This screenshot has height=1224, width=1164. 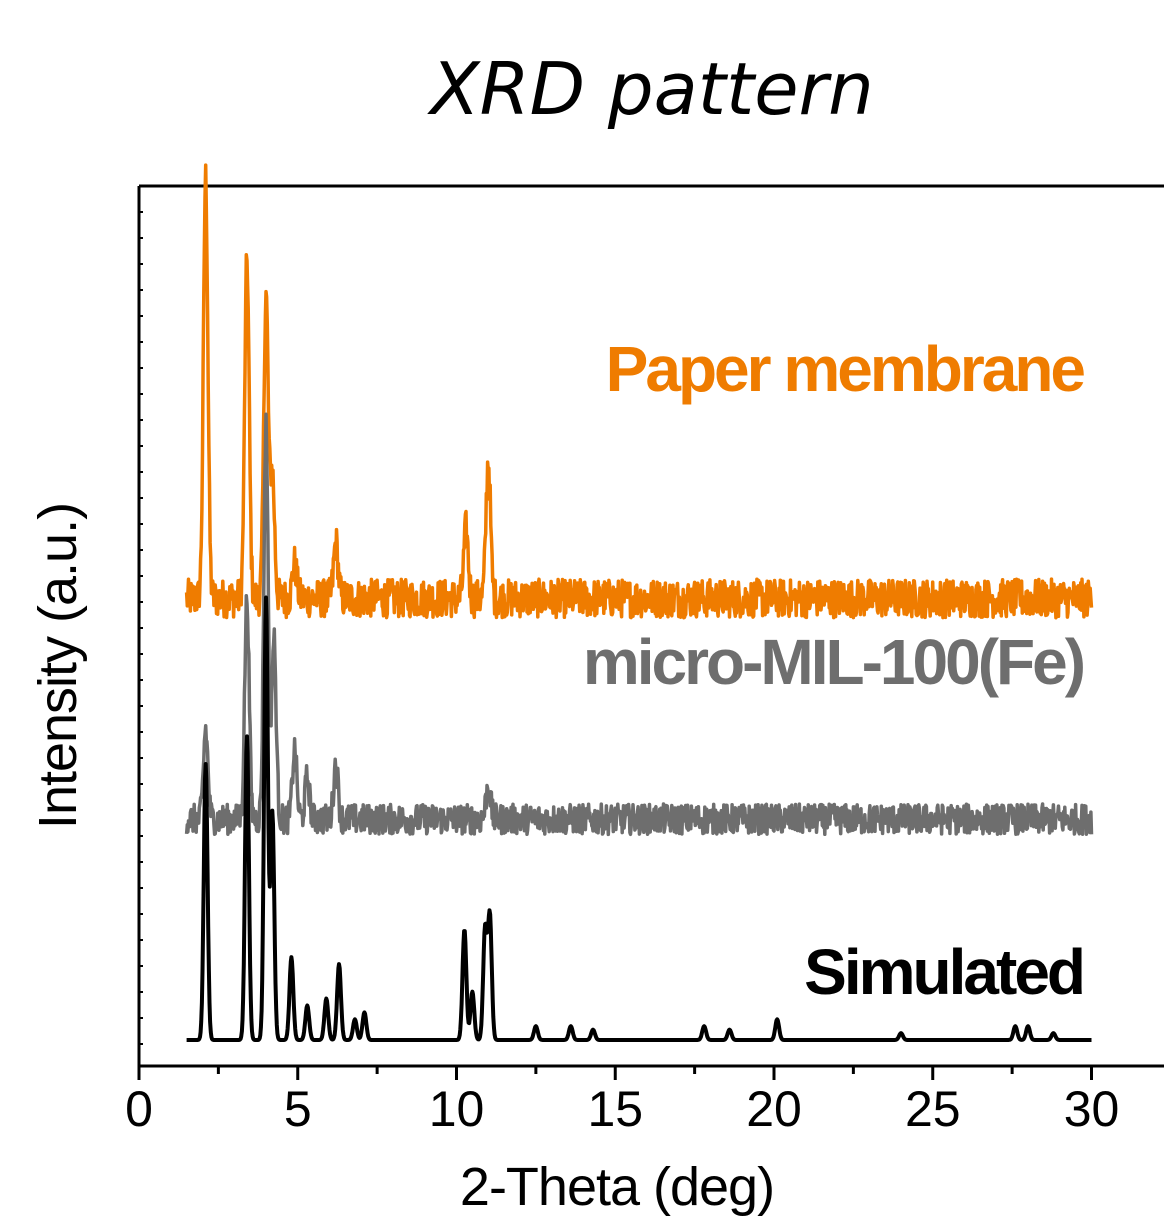 I want to click on x-axis-ticks: 0 5 10 15 20 25 30, so click(x=622, y=1101).